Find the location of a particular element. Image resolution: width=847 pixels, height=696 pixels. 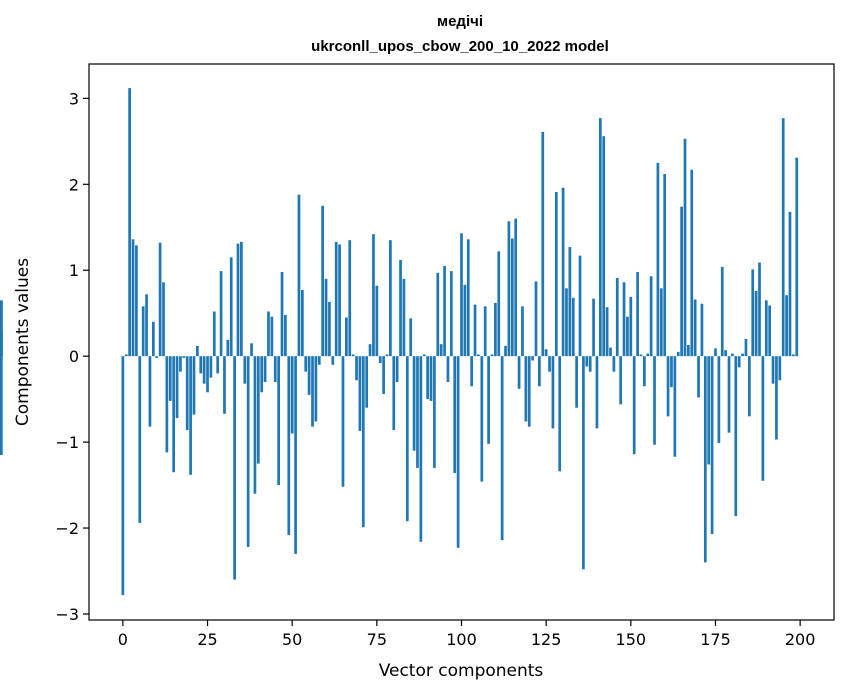

x-tick-label: 50 is located at coordinates (292, 639).